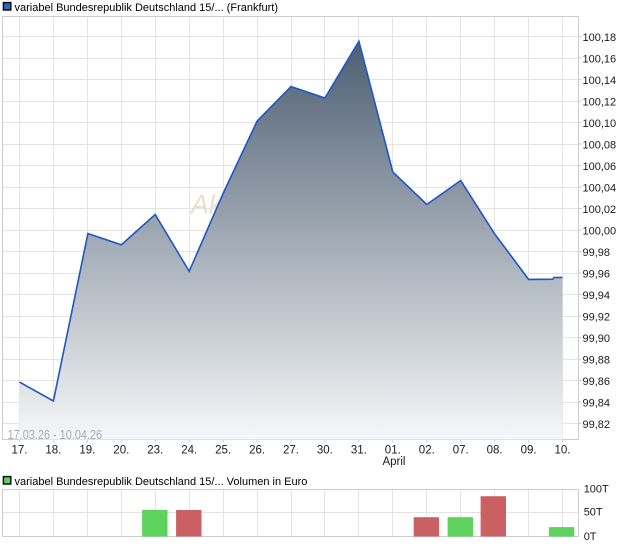 The width and height of the screenshot is (620, 551). Describe the element at coordinates (597, 274) in the screenshot. I see `svg-text: 99,96` at that location.